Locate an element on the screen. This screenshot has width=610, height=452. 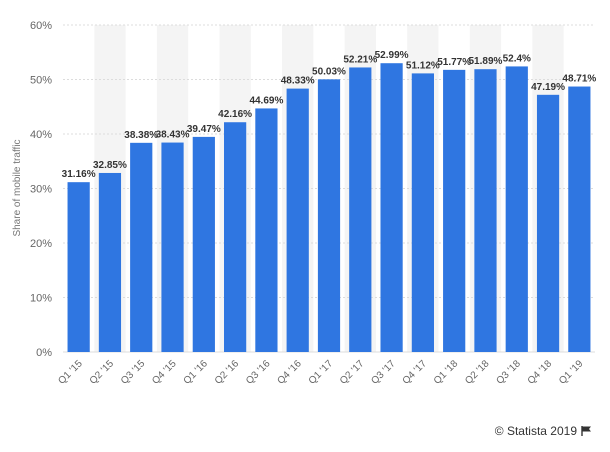
data-label: 52.99% is located at coordinates (392, 55).